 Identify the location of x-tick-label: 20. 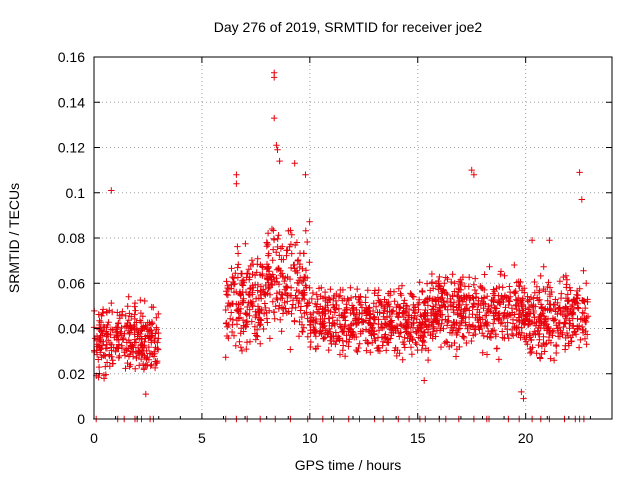
(526, 438).